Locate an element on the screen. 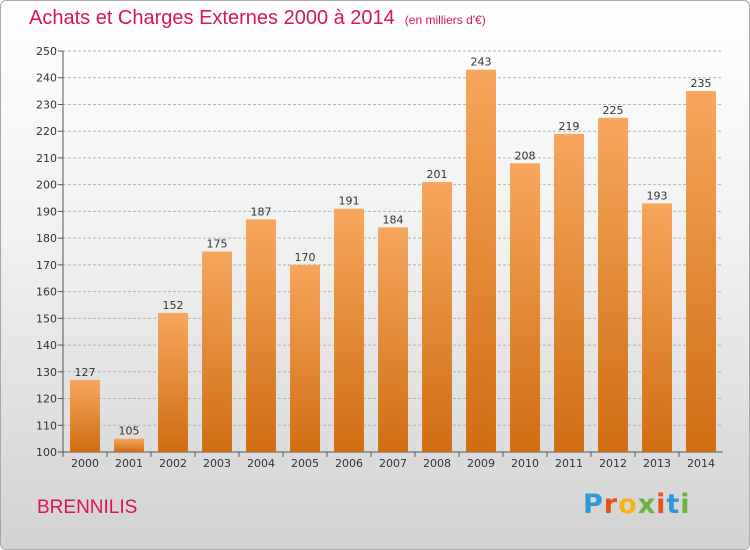  logo-letter: o is located at coordinates (628, 504).